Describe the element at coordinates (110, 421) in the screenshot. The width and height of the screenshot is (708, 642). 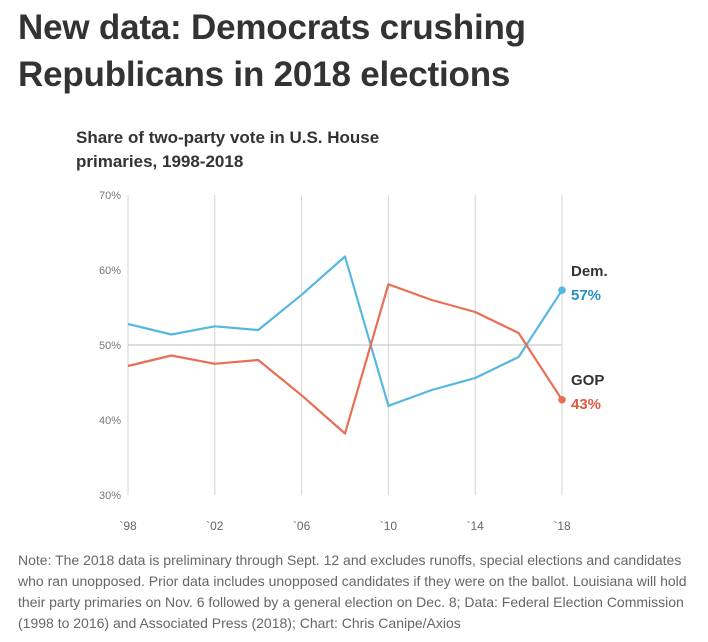
I see `y-tick-label: 40%` at that location.